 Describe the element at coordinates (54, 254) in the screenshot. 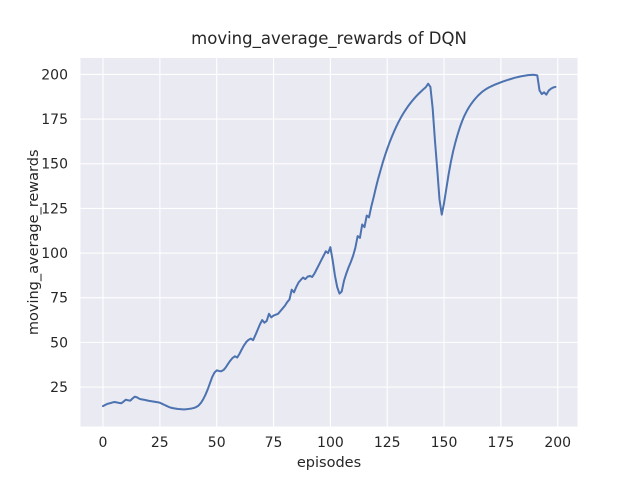

I see `y-tick-label: 100` at that location.